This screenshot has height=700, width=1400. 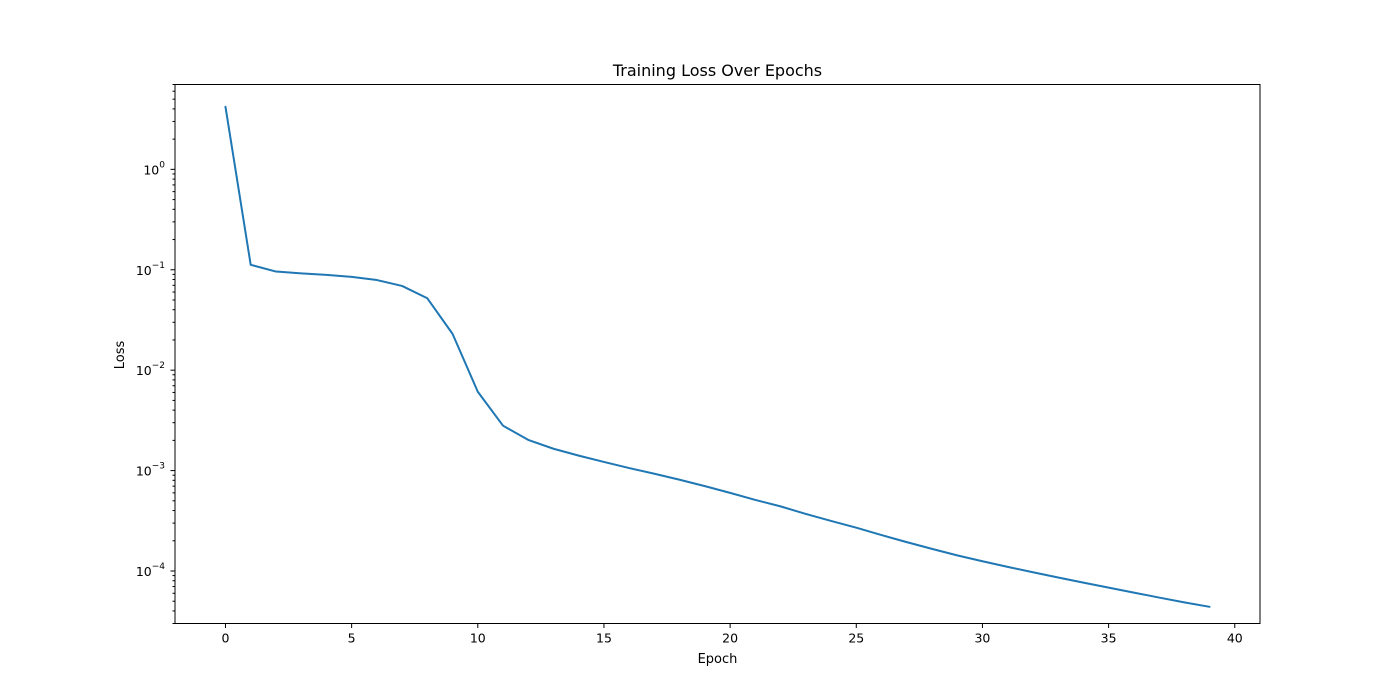 I want to click on y-tick-label: 10⁰, so click(x=154, y=168).